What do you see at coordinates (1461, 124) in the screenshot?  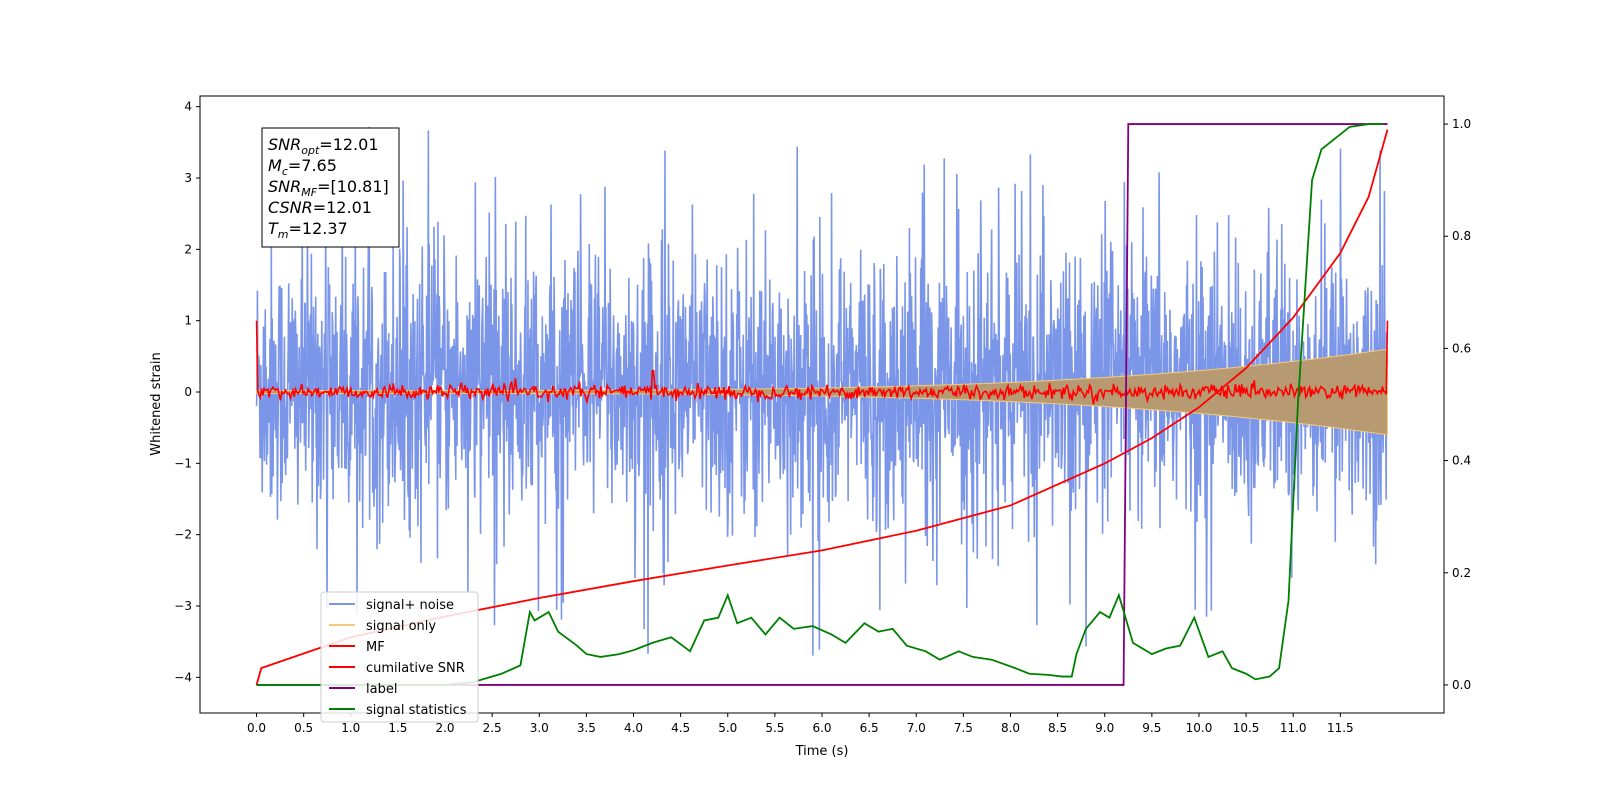 I see `y-right-tick-label: 1.0` at bounding box center [1461, 124].